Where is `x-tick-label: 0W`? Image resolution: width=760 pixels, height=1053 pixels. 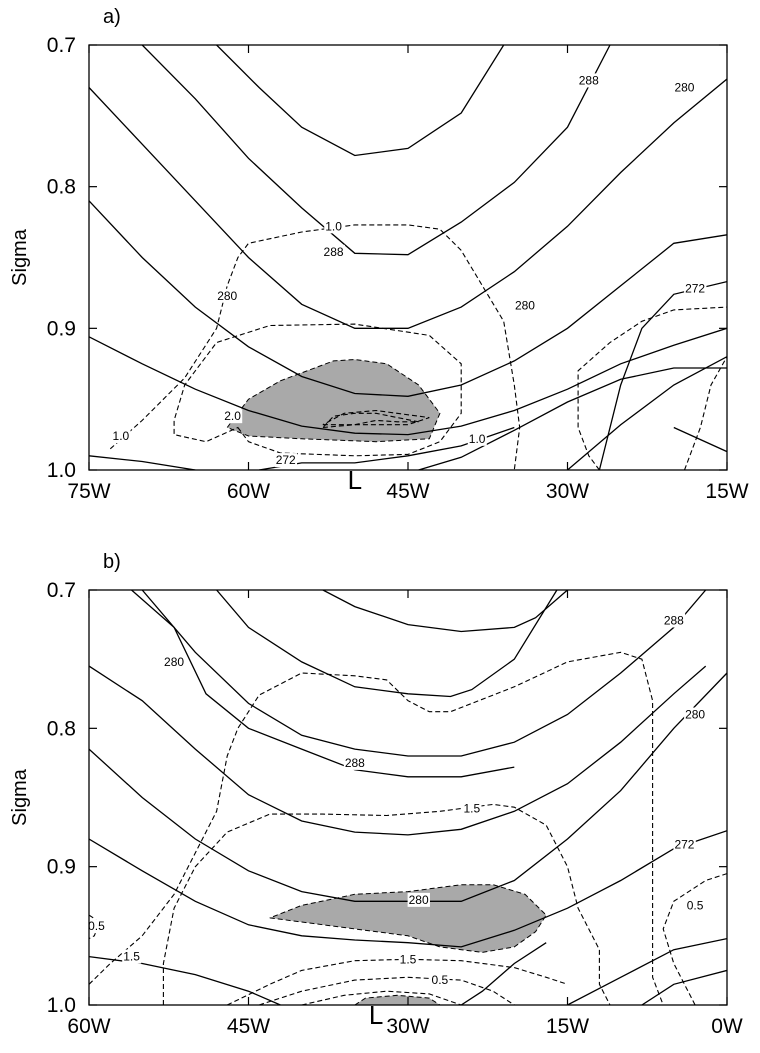
x-tick-label: 0W is located at coordinates (727, 1026).